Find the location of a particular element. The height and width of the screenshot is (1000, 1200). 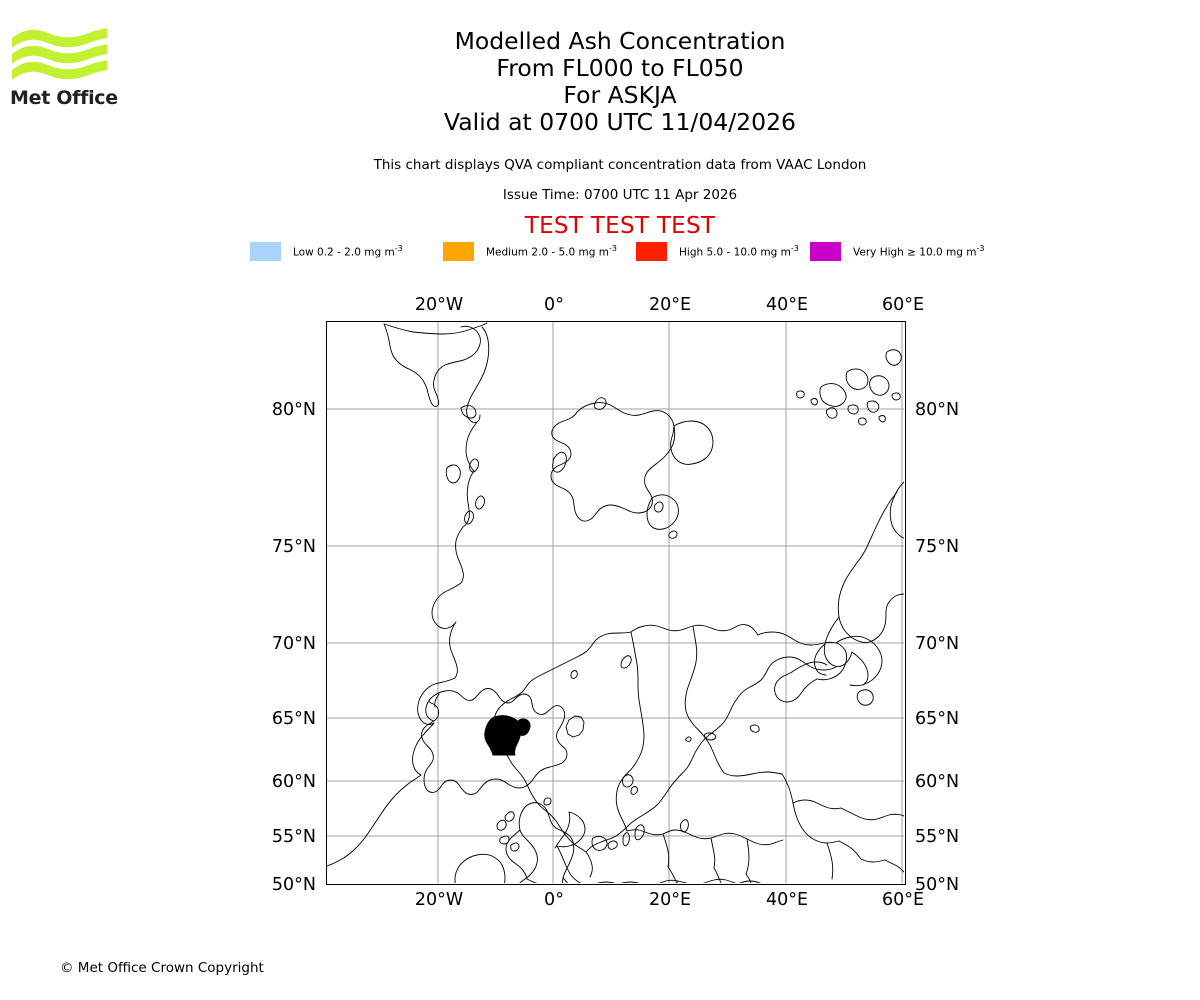

legend-entry-medium: Medium 2.0 - 5.0 mg m-3 is located at coordinates (530, 251).